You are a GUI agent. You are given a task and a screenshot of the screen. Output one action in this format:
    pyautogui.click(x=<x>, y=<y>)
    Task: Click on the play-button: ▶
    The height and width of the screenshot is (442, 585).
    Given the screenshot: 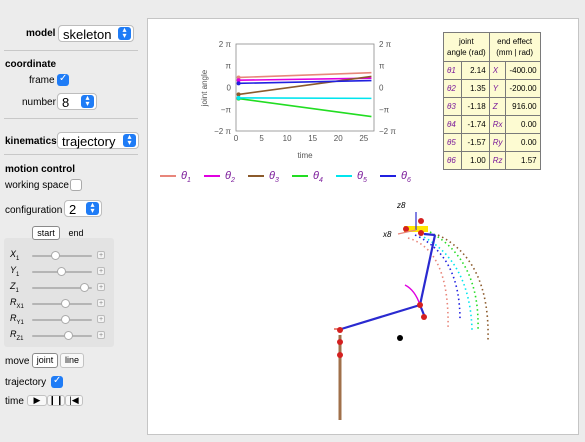 What is the action you would take?
    pyautogui.click(x=37, y=400)
    